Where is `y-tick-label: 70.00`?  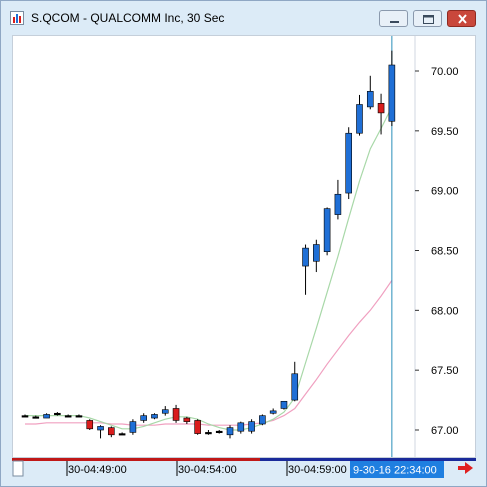 y-tick-label: 70.00 is located at coordinates (445, 72).